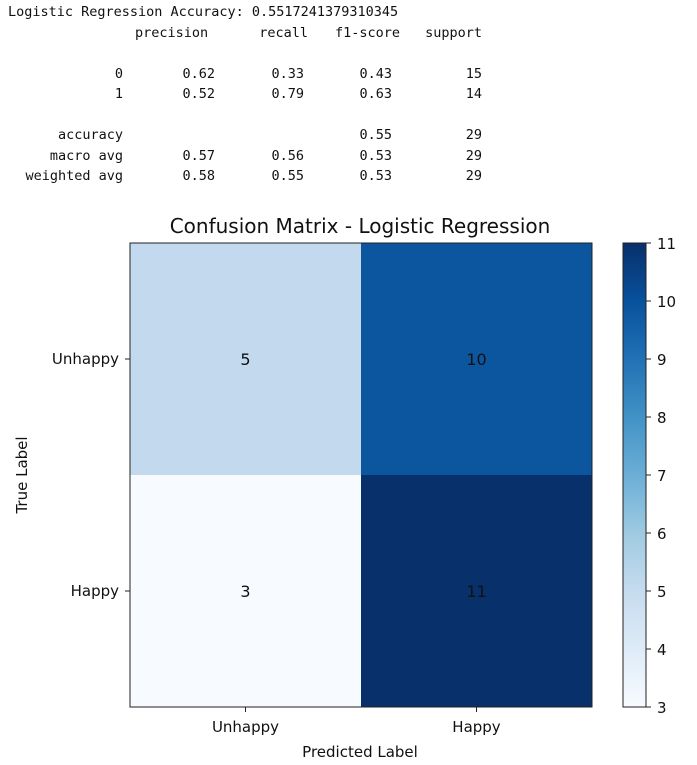  I want to click on colorbar-tick-label: 11, so click(666, 244).